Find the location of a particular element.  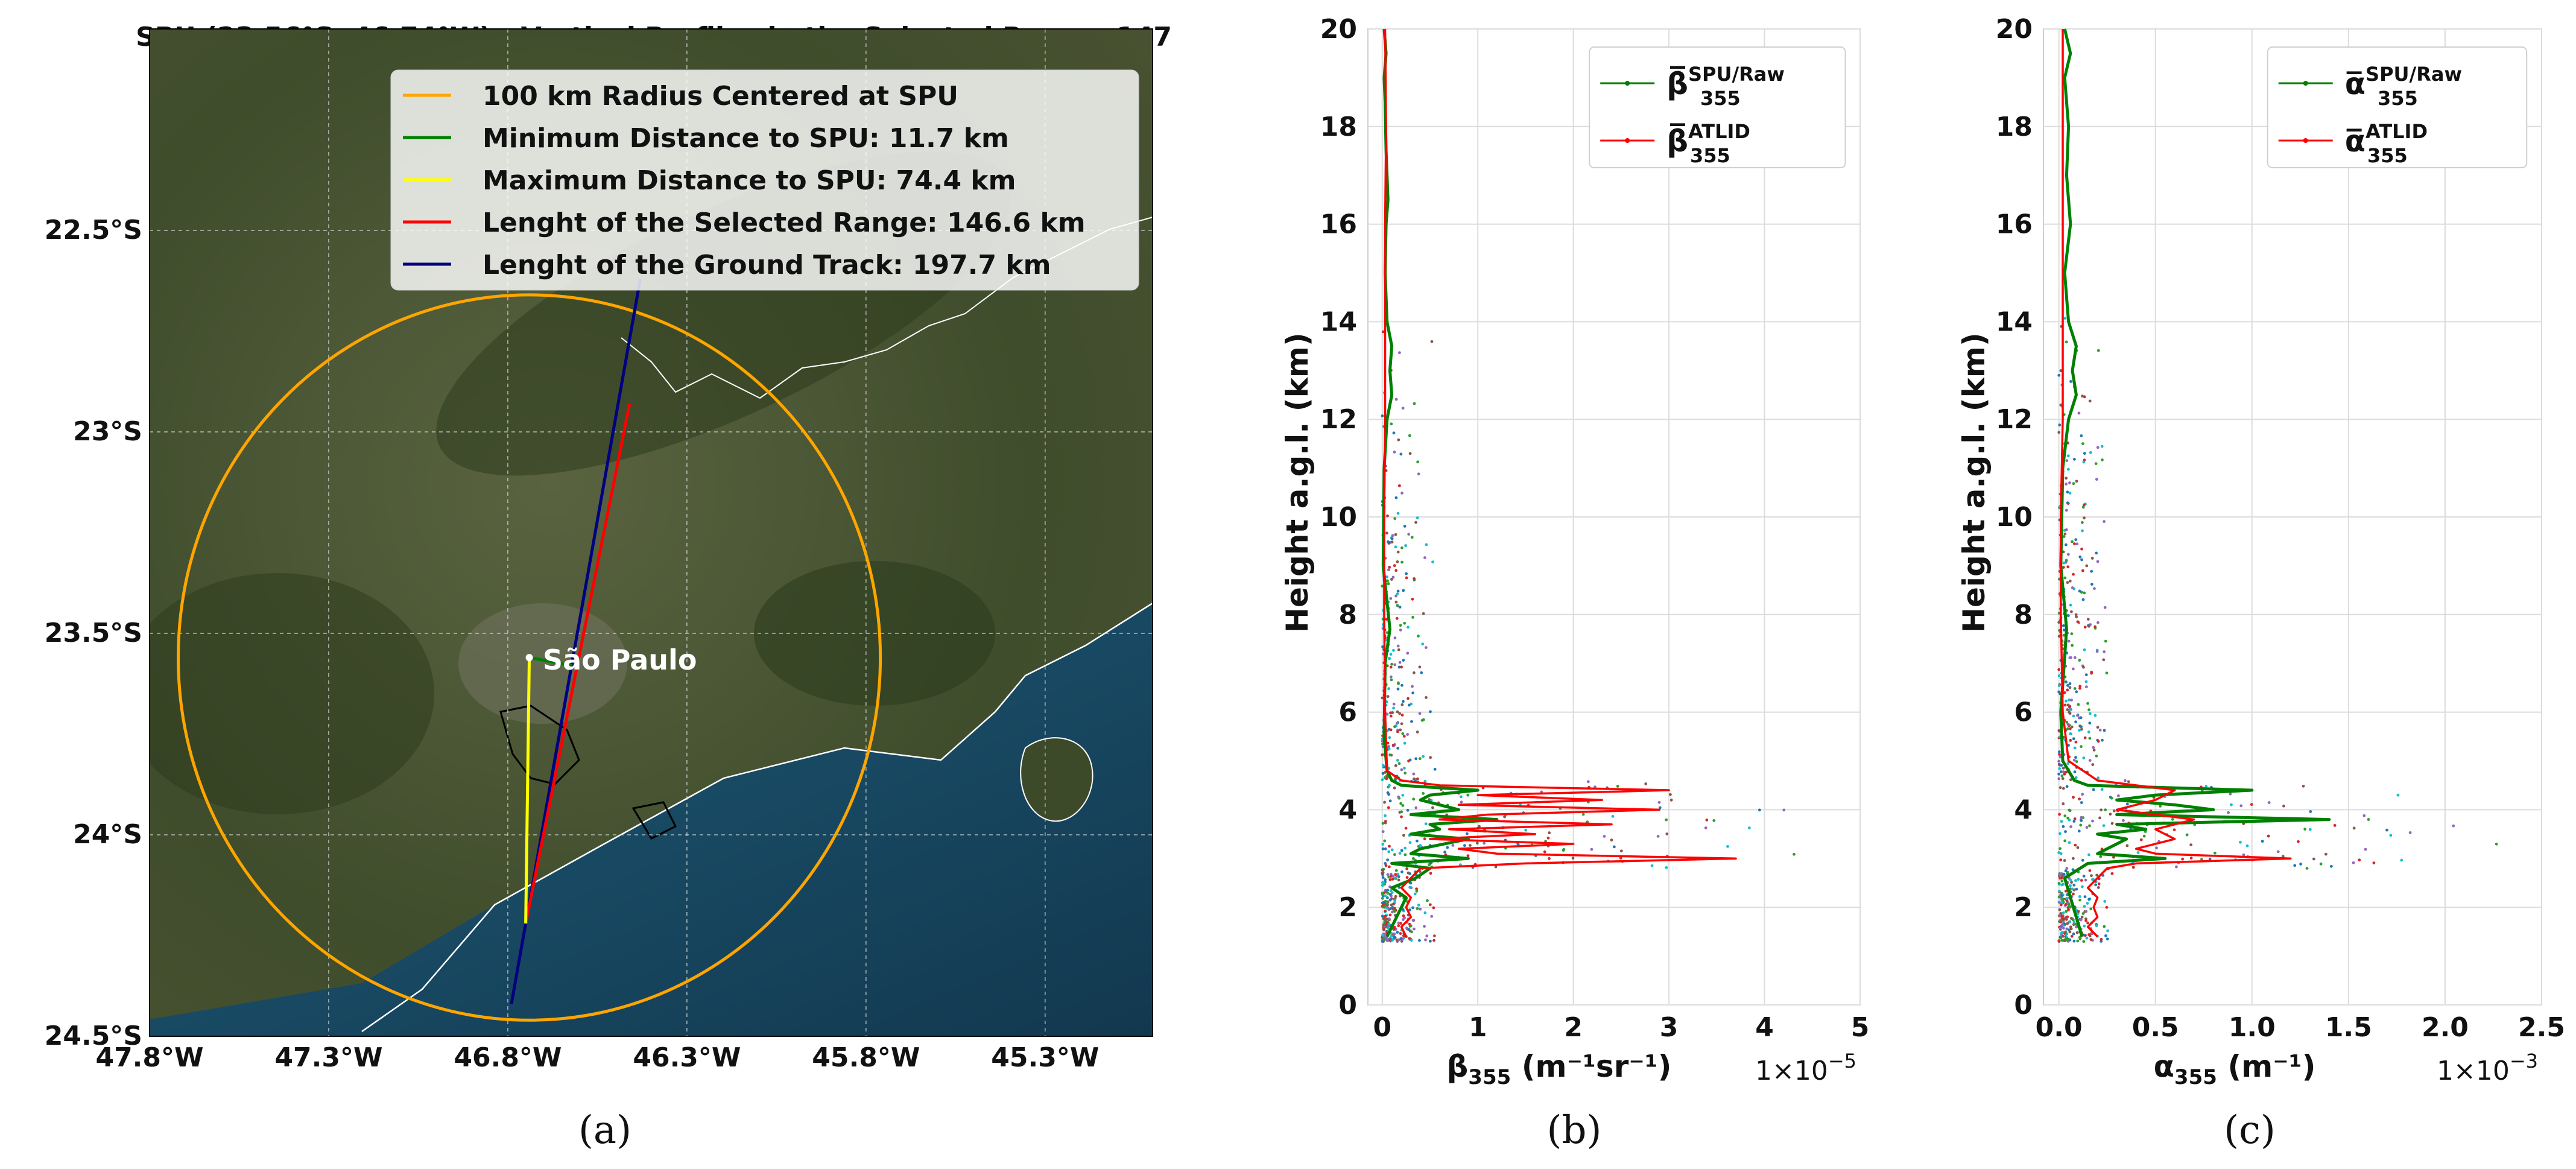

y-tick-label: 12 is located at coordinates (2014, 419).